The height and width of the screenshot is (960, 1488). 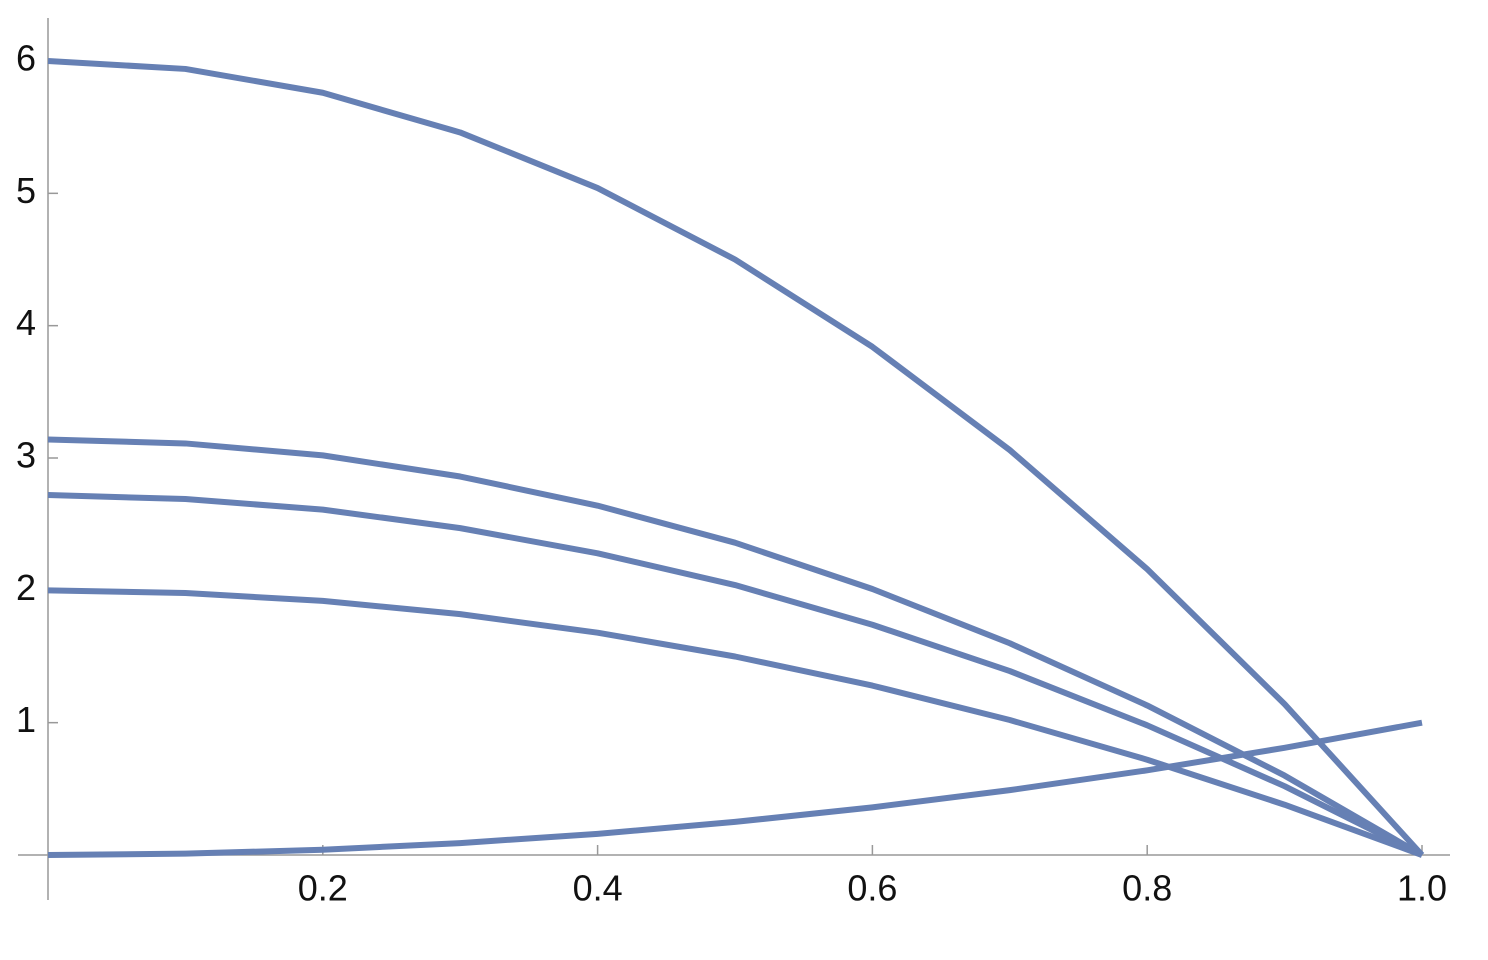 What do you see at coordinates (26, 455) in the screenshot?
I see `y-tick-label: 3` at bounding box center [26, 455].